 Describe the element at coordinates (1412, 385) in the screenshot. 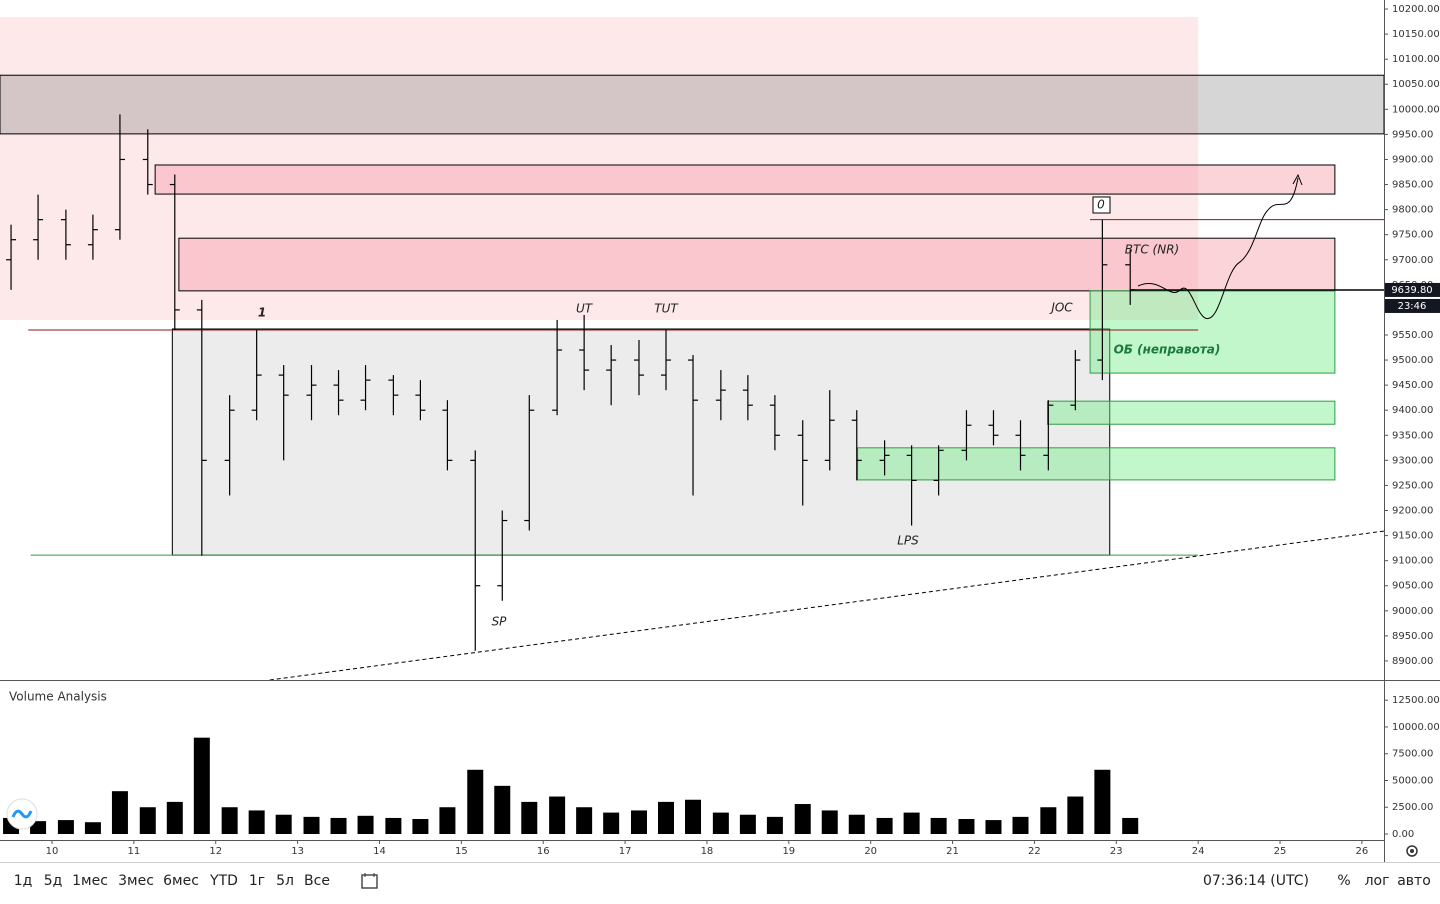

I see `y-tick-label: 9450.00` at that location.